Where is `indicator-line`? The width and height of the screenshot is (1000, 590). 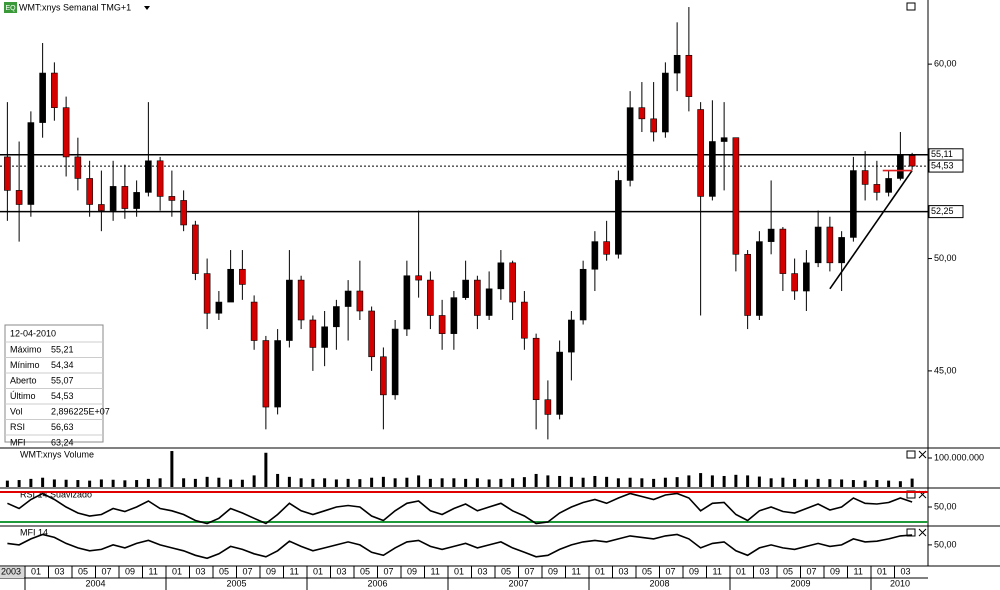
indicator-line is located at coordinates (460, 546).